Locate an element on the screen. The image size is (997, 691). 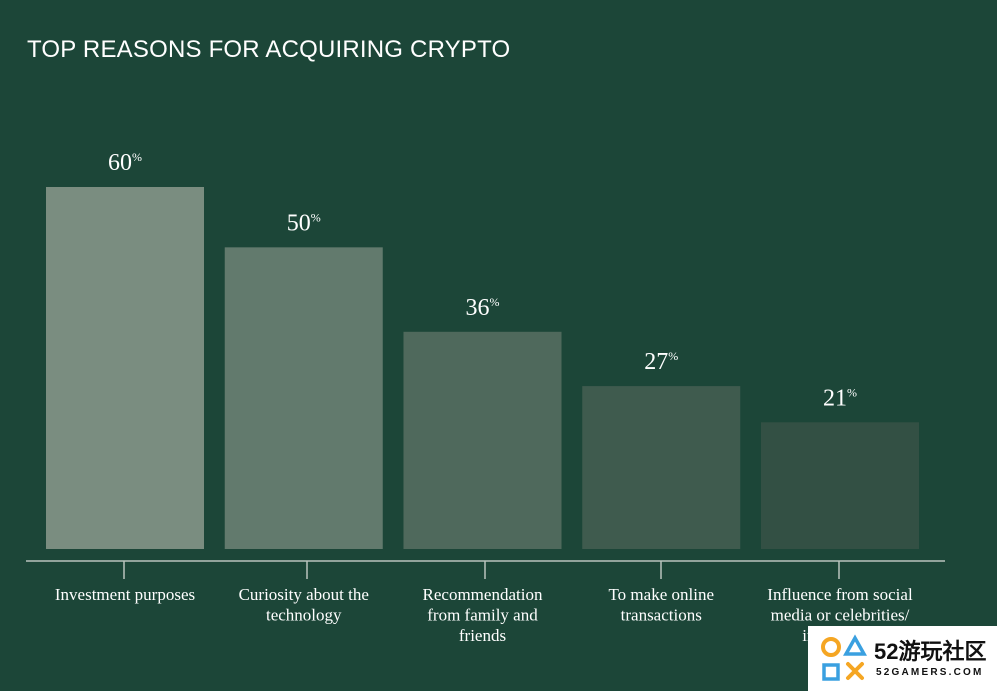
watermark-subtitle: 52GAMERS.COM is located at coordinates (930, 672).